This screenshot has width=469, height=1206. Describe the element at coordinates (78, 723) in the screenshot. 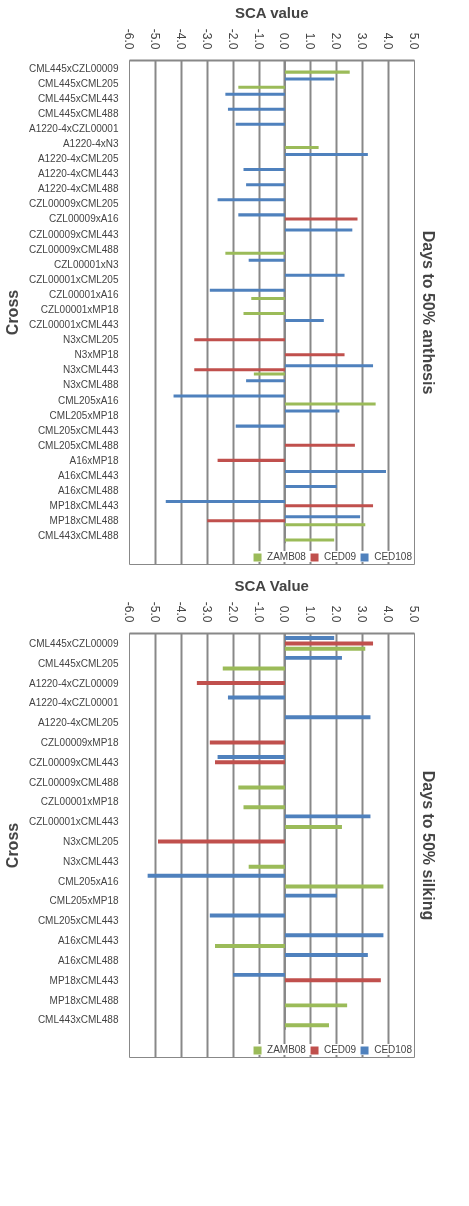

I see `y-tick-label: A1220-4xCML205` at that location.